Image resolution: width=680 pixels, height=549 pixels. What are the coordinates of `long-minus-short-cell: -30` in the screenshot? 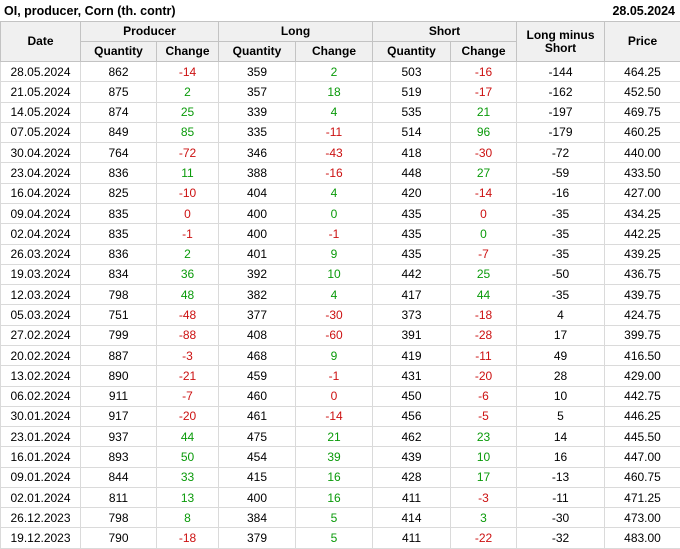 It's located at (561, 518).